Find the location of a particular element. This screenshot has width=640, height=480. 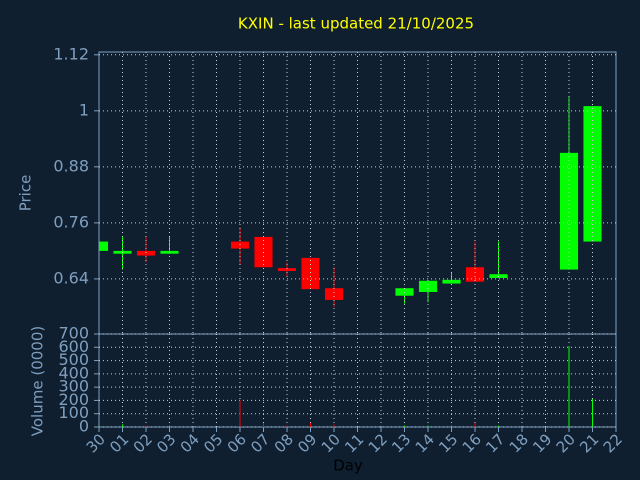

y-tick-label: 0.76 is located at coordinates (71, 221).